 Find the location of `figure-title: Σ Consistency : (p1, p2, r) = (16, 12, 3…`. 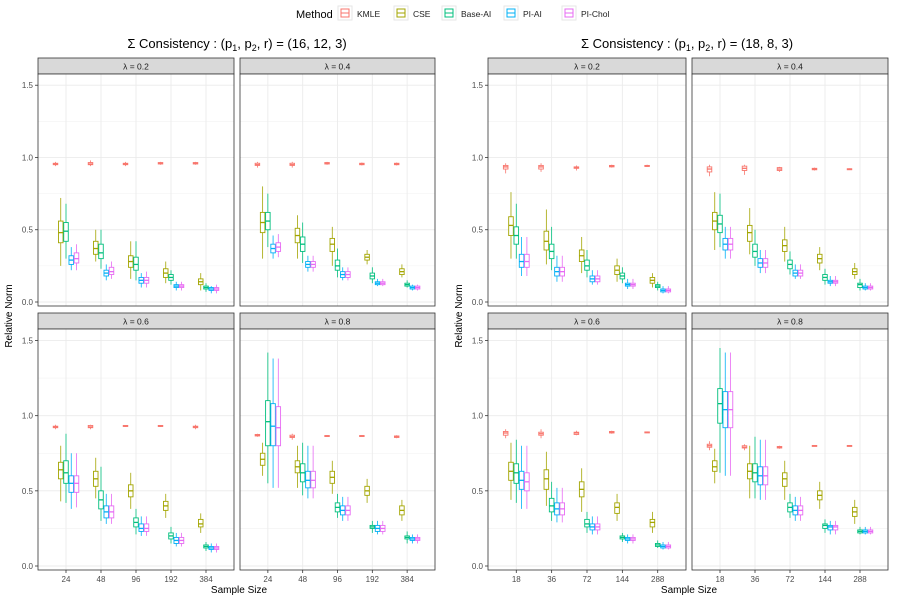

figure-title: Σ Consistency : (p1, p2, r) = (16, 12, 3… is located at coordinates (236, 44).